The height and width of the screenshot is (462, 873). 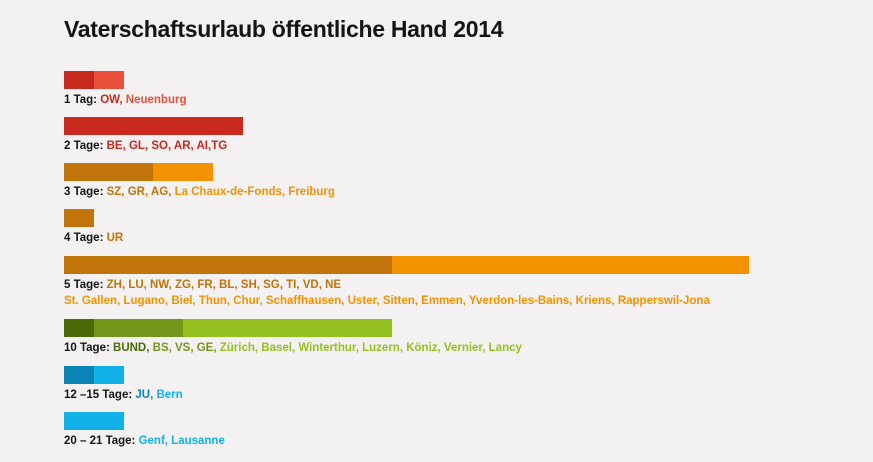 I want to click on bar-label-prefix: 4 Tage:, so click(x=84, y=238).